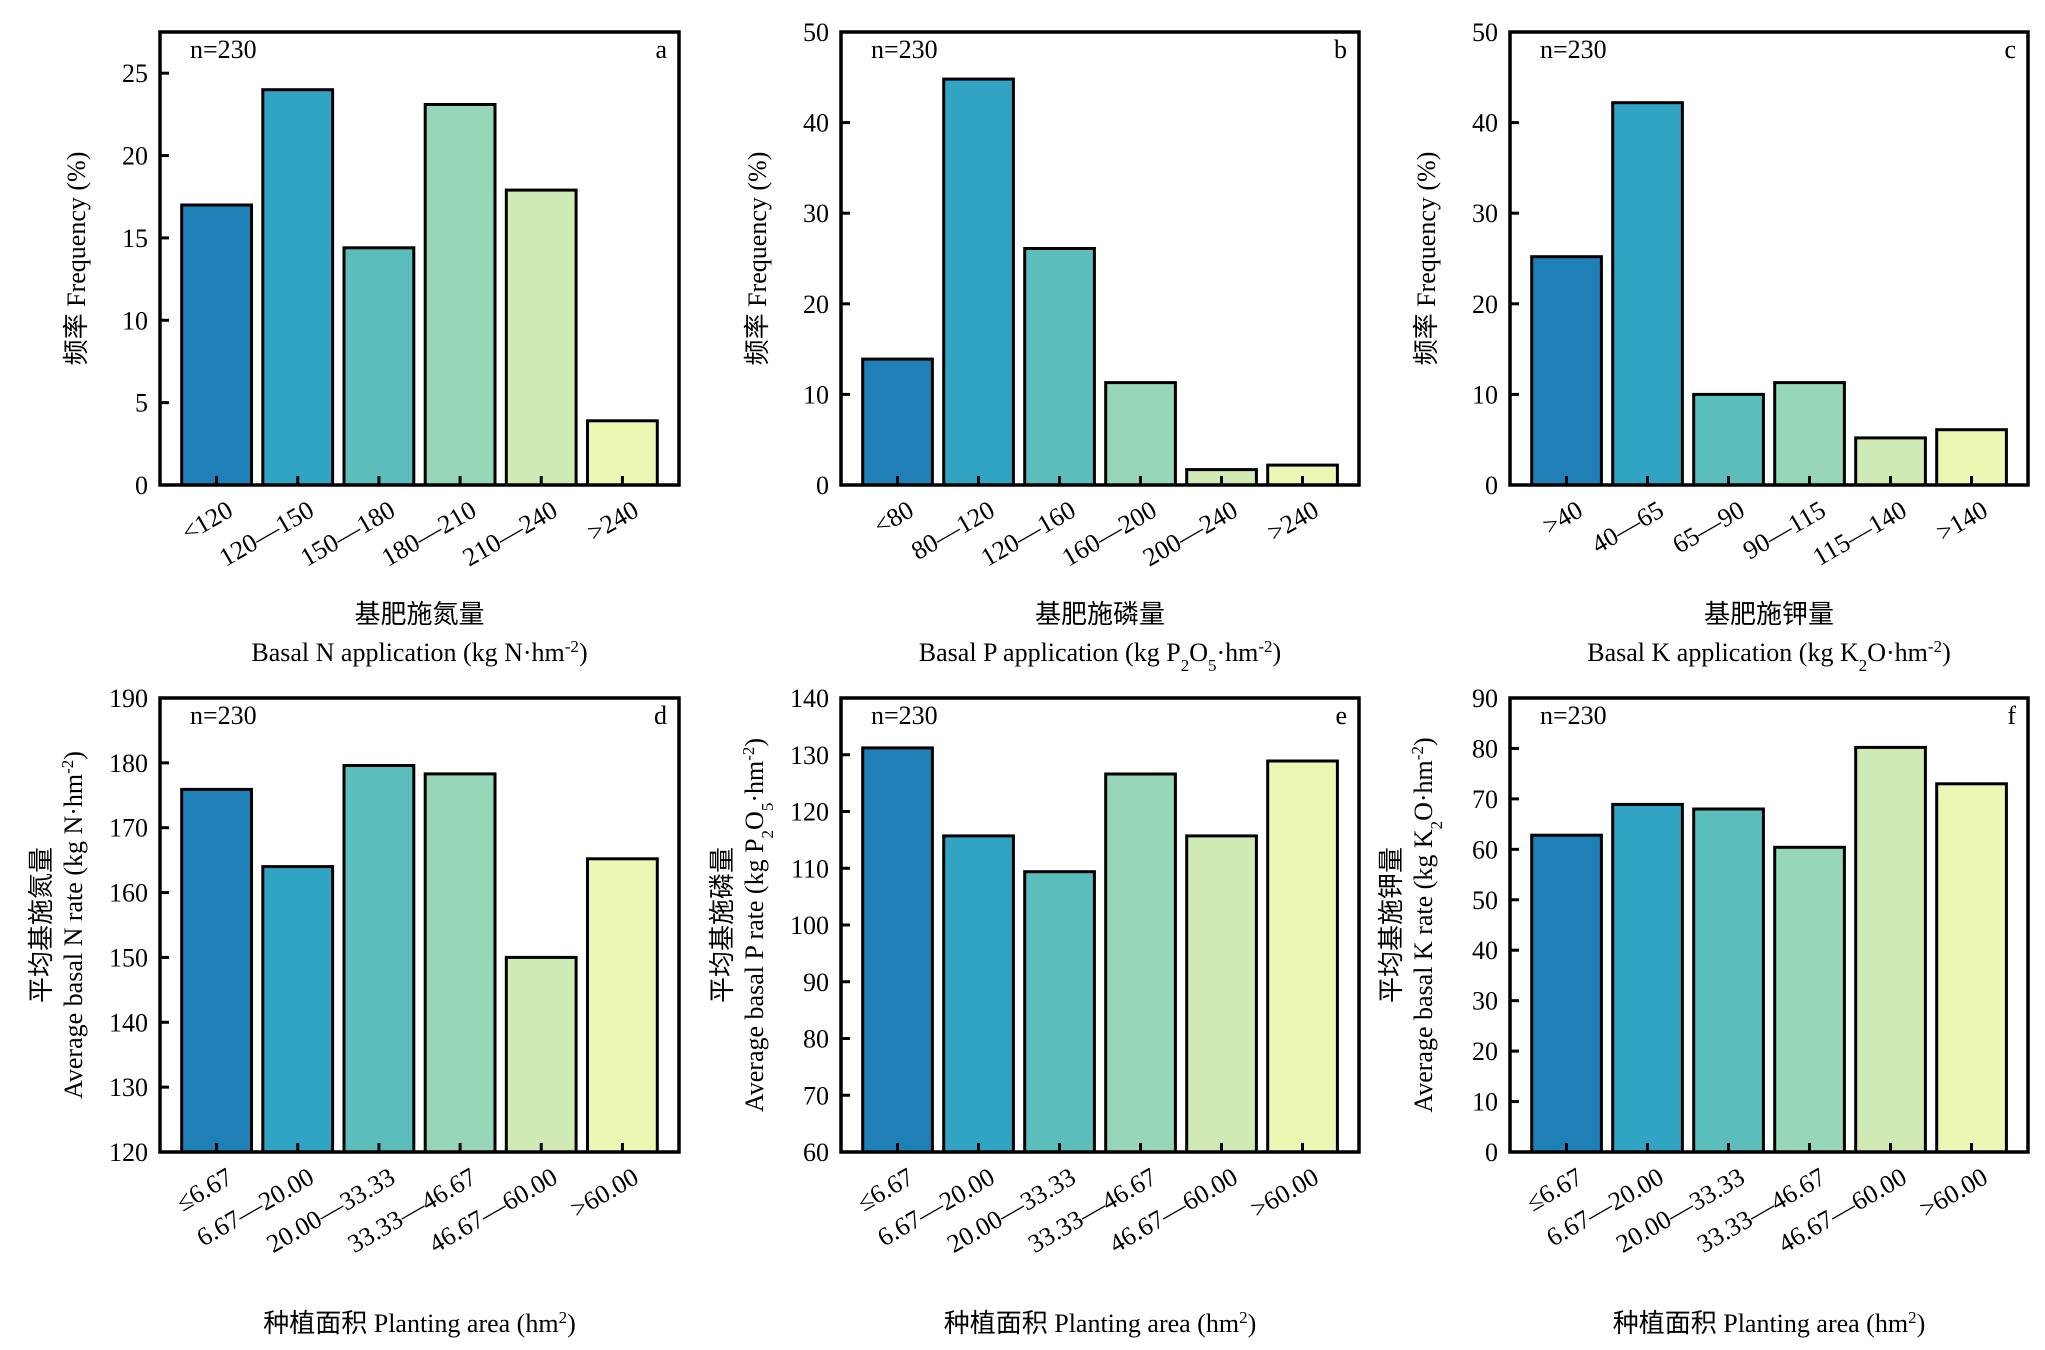 This screenshot has width=2045, height=1350. I want to click on y-tick-label-e-7: 130, so click(809, 755).